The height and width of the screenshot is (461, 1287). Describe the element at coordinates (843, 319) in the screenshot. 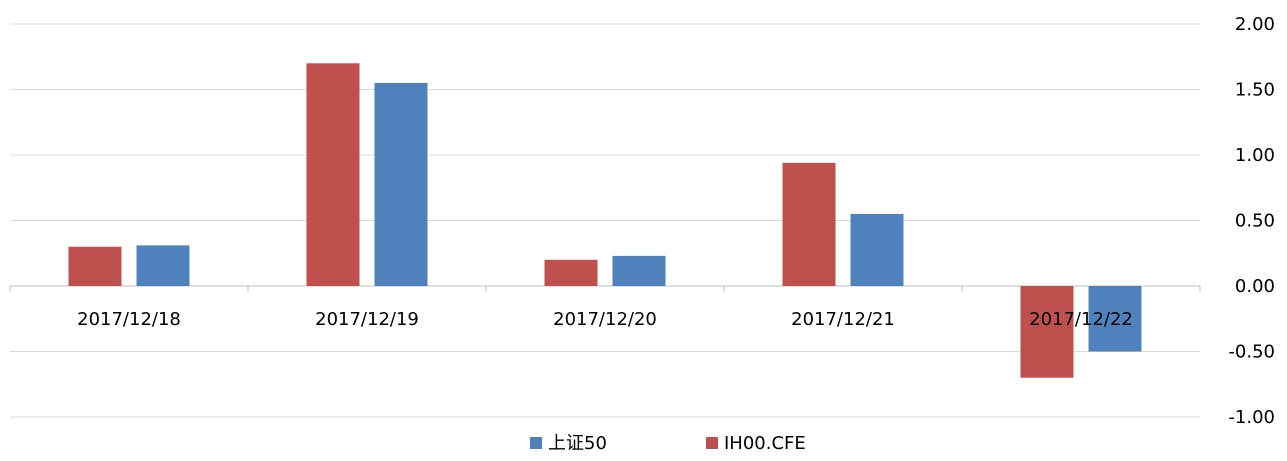

I see `x-tick-label: 2017/12/21` at that location.